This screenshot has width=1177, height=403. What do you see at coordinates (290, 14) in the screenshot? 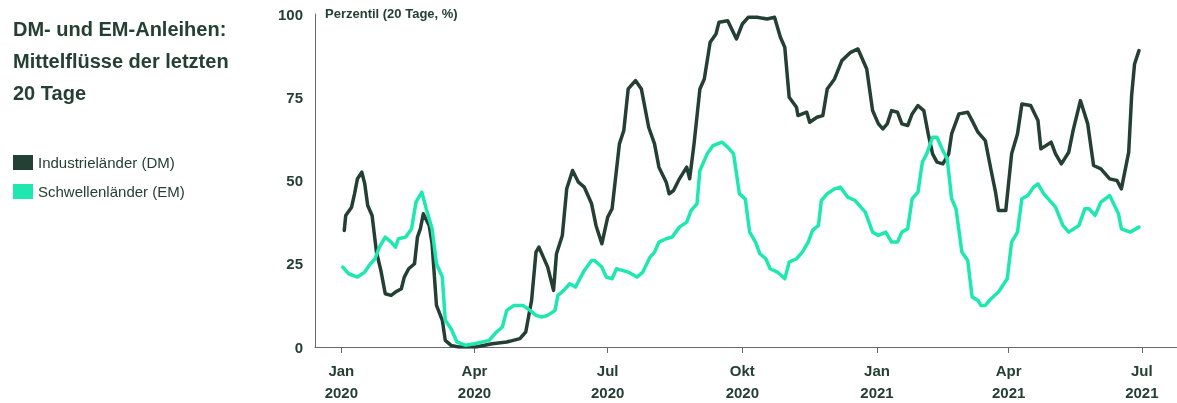
I see `y-tick-label: 100` at bounding box center [290, 14].